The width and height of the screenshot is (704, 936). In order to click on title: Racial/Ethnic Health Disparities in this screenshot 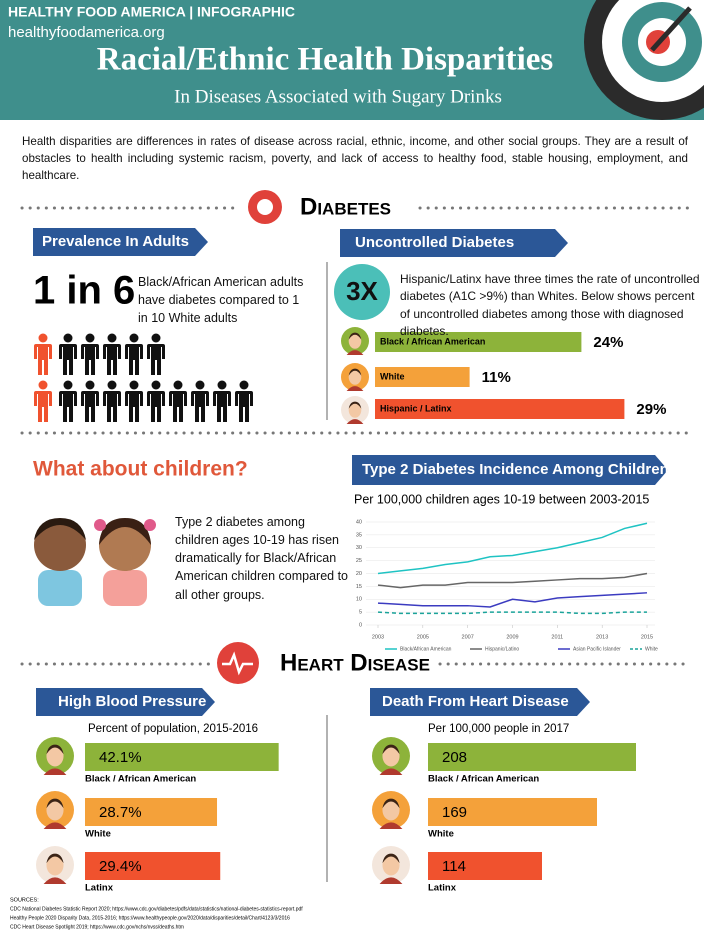, I will do `click(325, 60)`.